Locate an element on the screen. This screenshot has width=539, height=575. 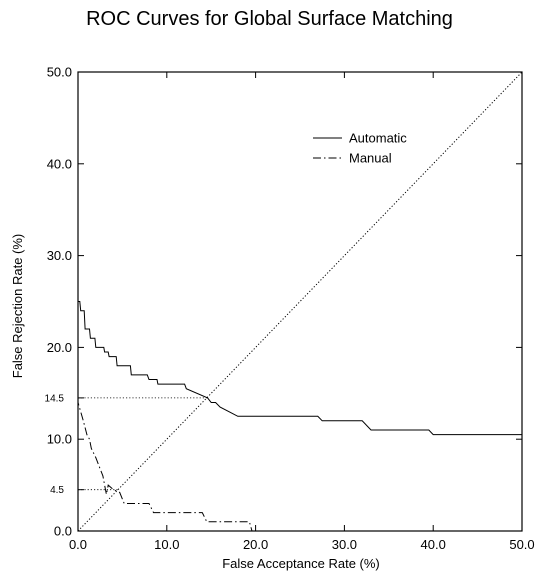
legend-label-manual: Manual is located at coordinates (370, 158).